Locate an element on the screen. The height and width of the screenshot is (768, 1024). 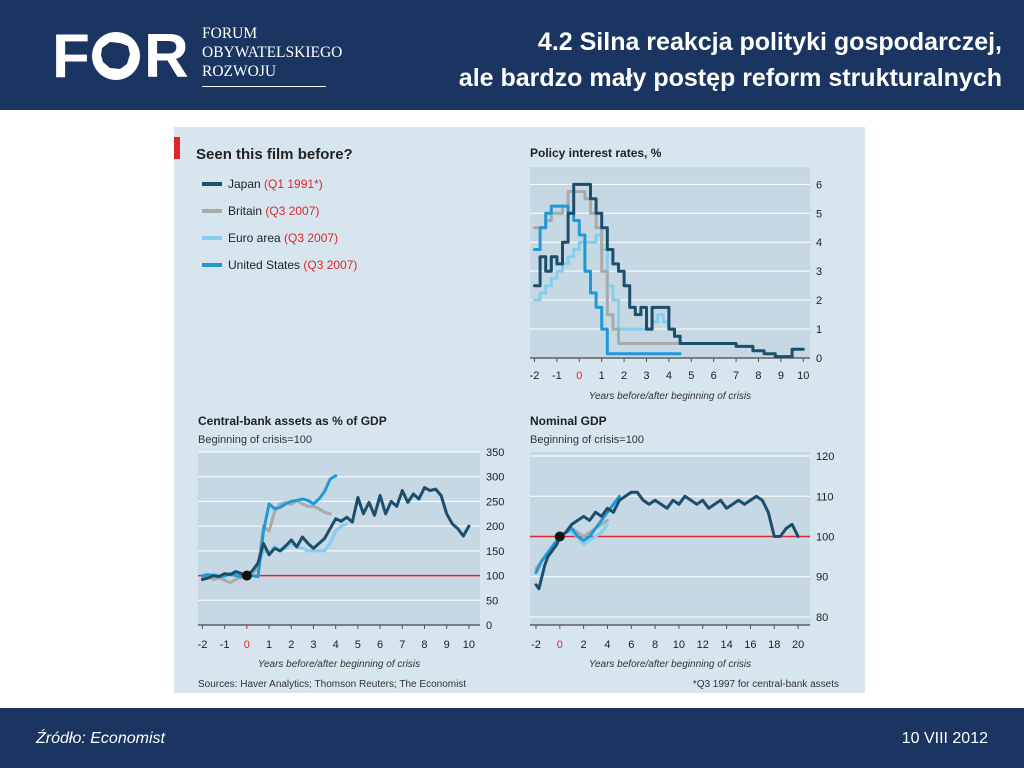
for-logo: F R FORUM OBYWATELSKIEGO ROZWOJU is located at coordinates (197, 56).